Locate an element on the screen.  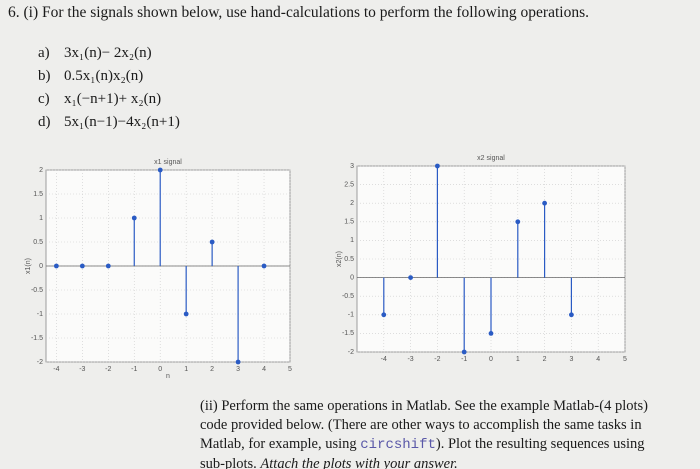
item-text: x₁(−n+1)+ x₂(n) is located at coordinates (113, 99).